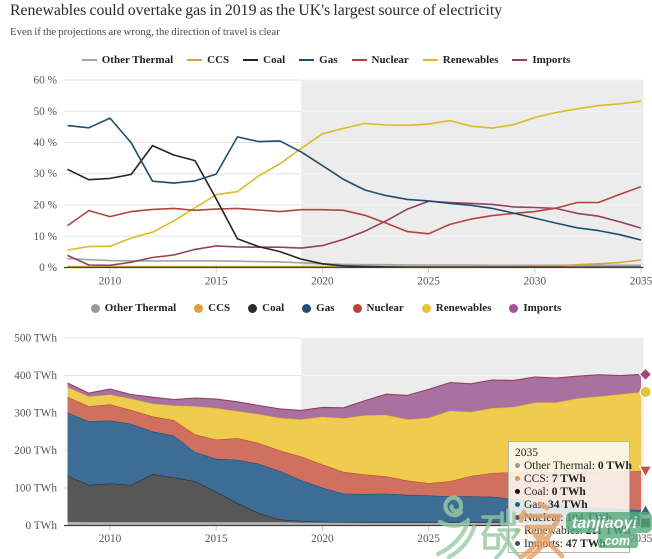 Image resolution: width=652 pixels, height=559 pixels. What do you see at coordinates (35, 414) in the screenshot?
I see `svg-text: 300 TWh` at bounding box center [35, 414].